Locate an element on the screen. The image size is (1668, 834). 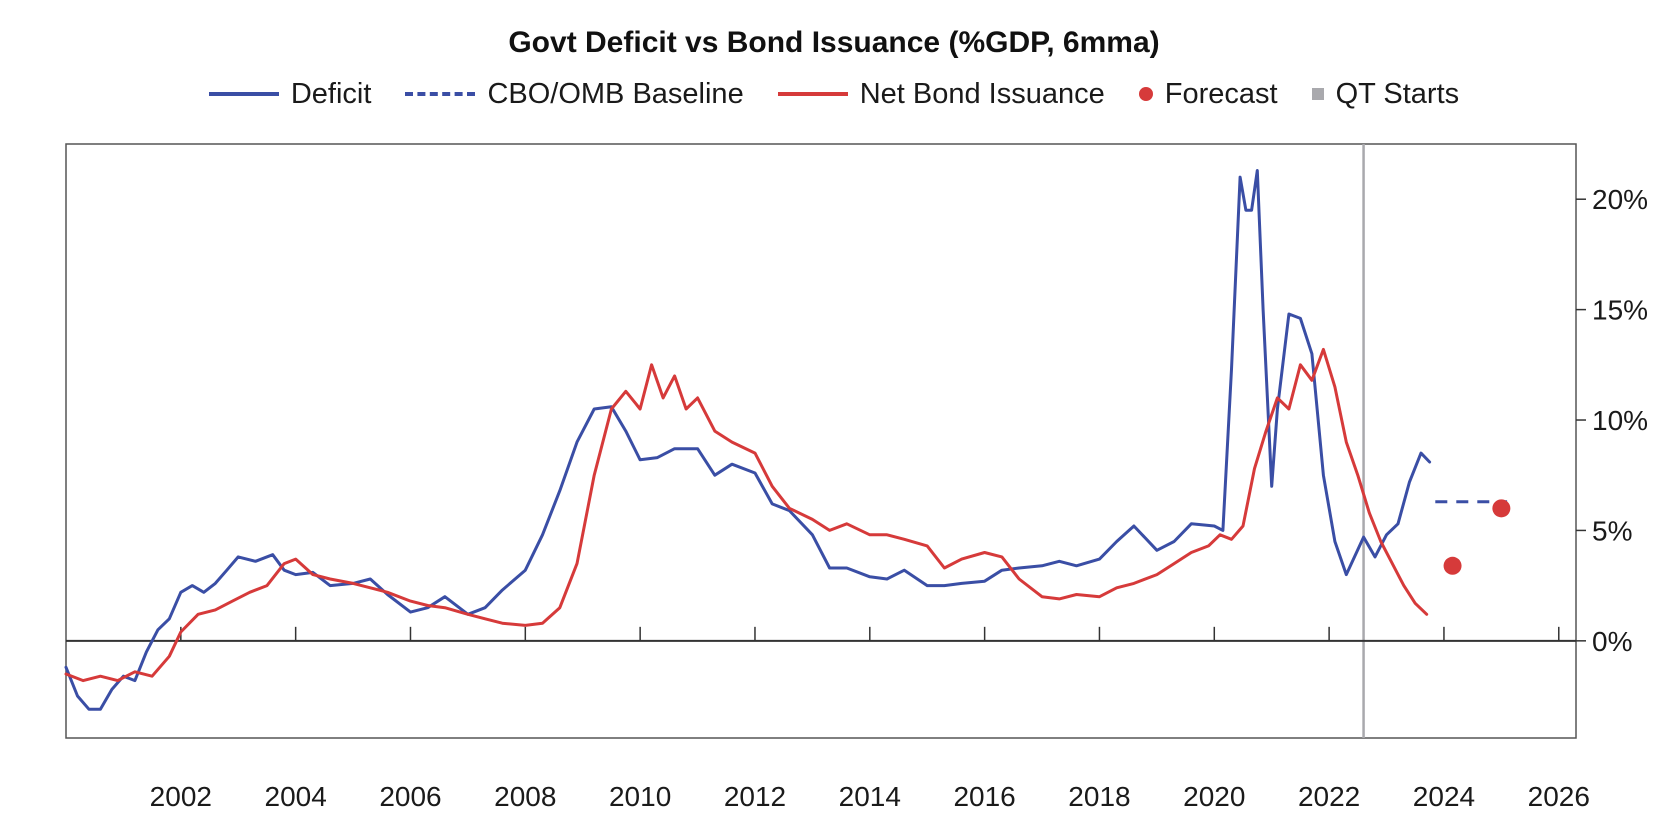
x-tick-label-2024: 2024 is located at coordinates (1444, 796).